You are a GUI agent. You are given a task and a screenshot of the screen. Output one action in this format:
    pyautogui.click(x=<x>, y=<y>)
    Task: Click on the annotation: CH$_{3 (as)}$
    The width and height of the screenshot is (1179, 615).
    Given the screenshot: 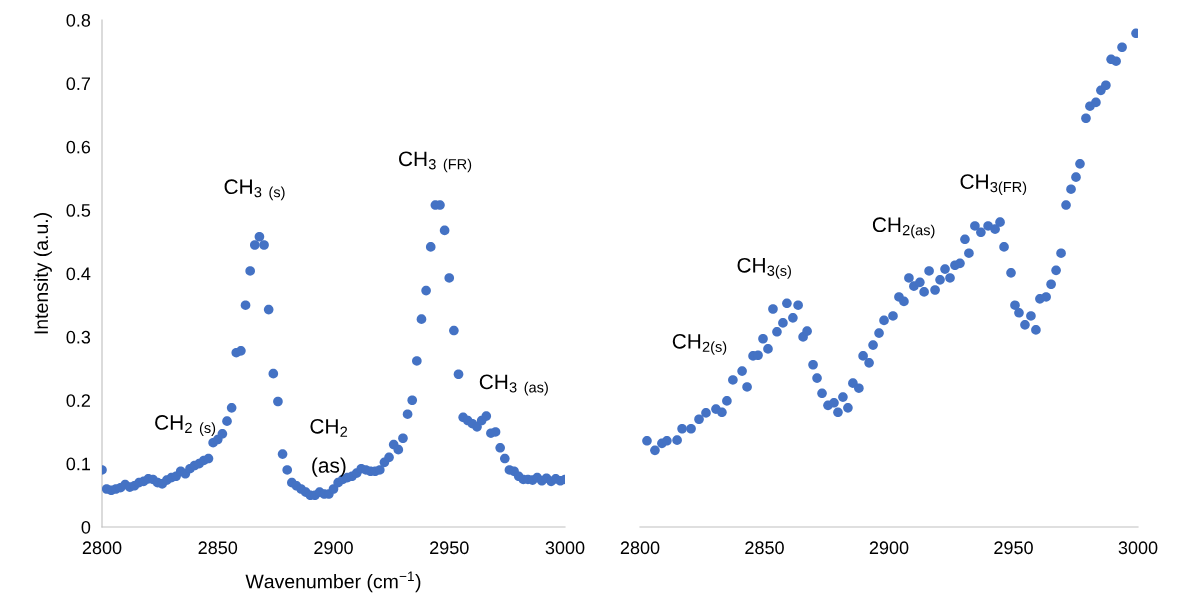 What is the action you would take?
    pyautogui.click(x=513, y=385)
    